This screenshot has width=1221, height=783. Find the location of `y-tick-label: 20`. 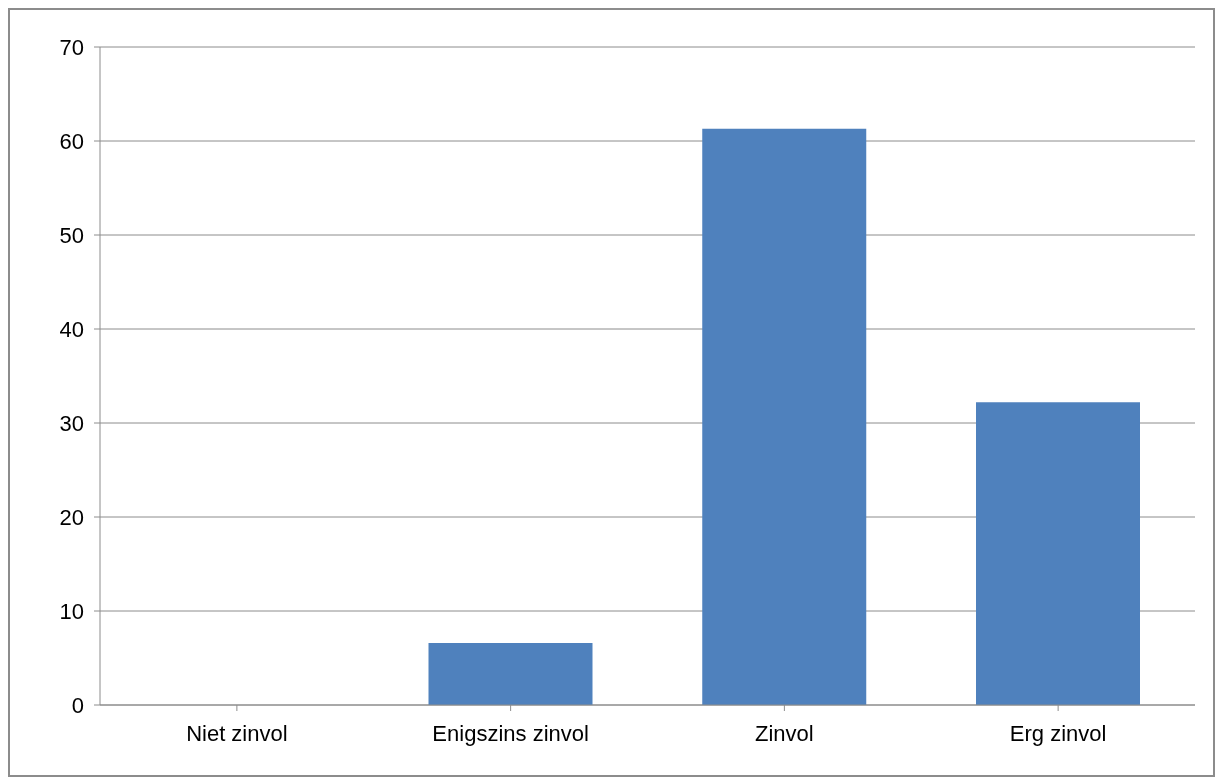

y-tick-label: 20 is located at coordinates (71, 517).